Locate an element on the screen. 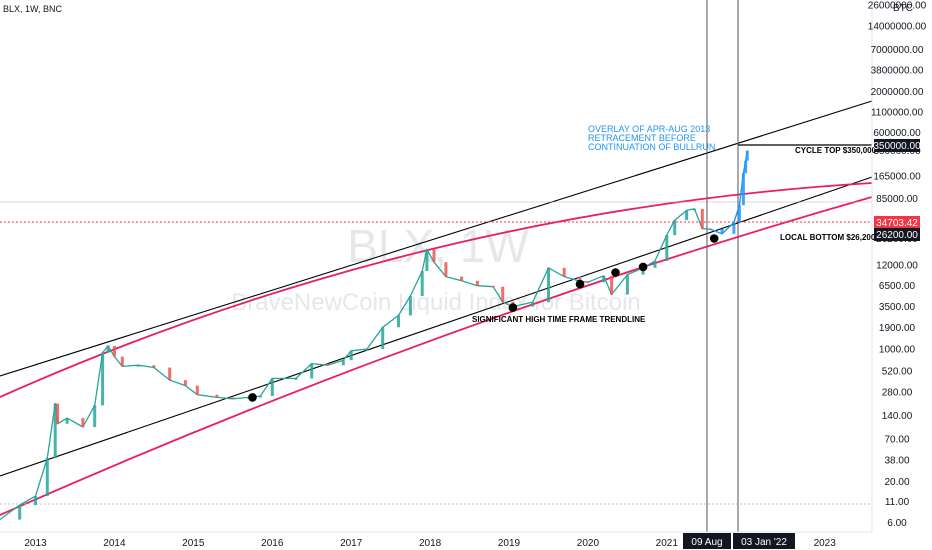 This screenshot has height=550, width=932. y-tick-label: 1100000.00 is located at coordinates (897, 112).